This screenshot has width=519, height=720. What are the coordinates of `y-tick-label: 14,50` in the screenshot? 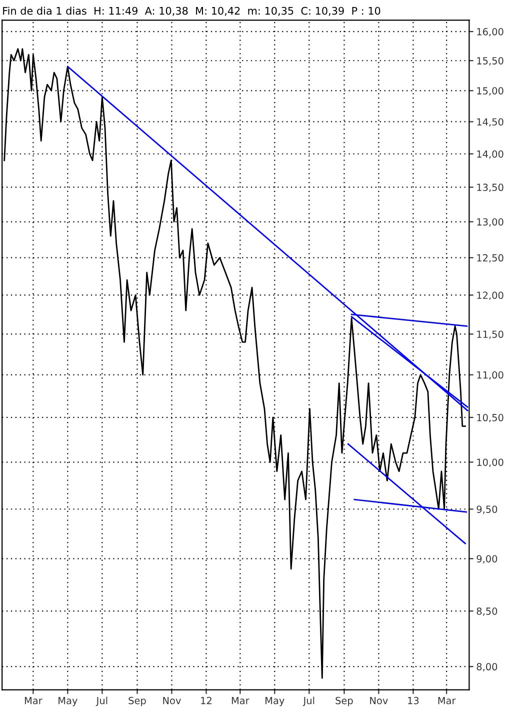 It's located at (490, 122).